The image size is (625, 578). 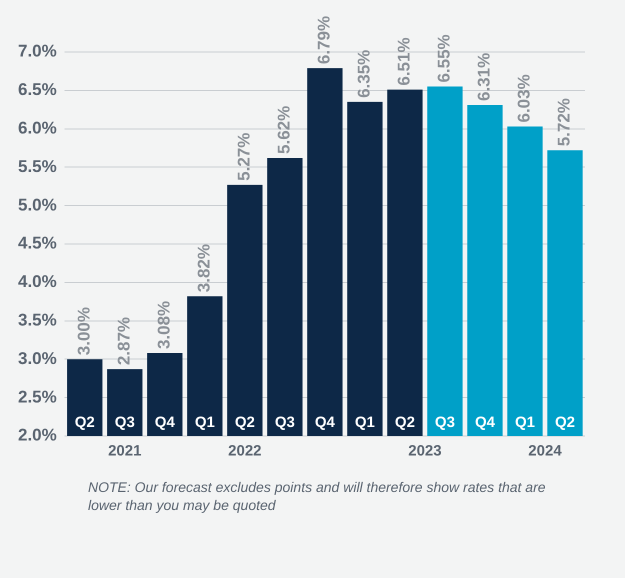 What do you see at coordinates (37, 435) in the screenshot?
I see `y-tick-label: 2.0%` at bounding box center [37, 435].